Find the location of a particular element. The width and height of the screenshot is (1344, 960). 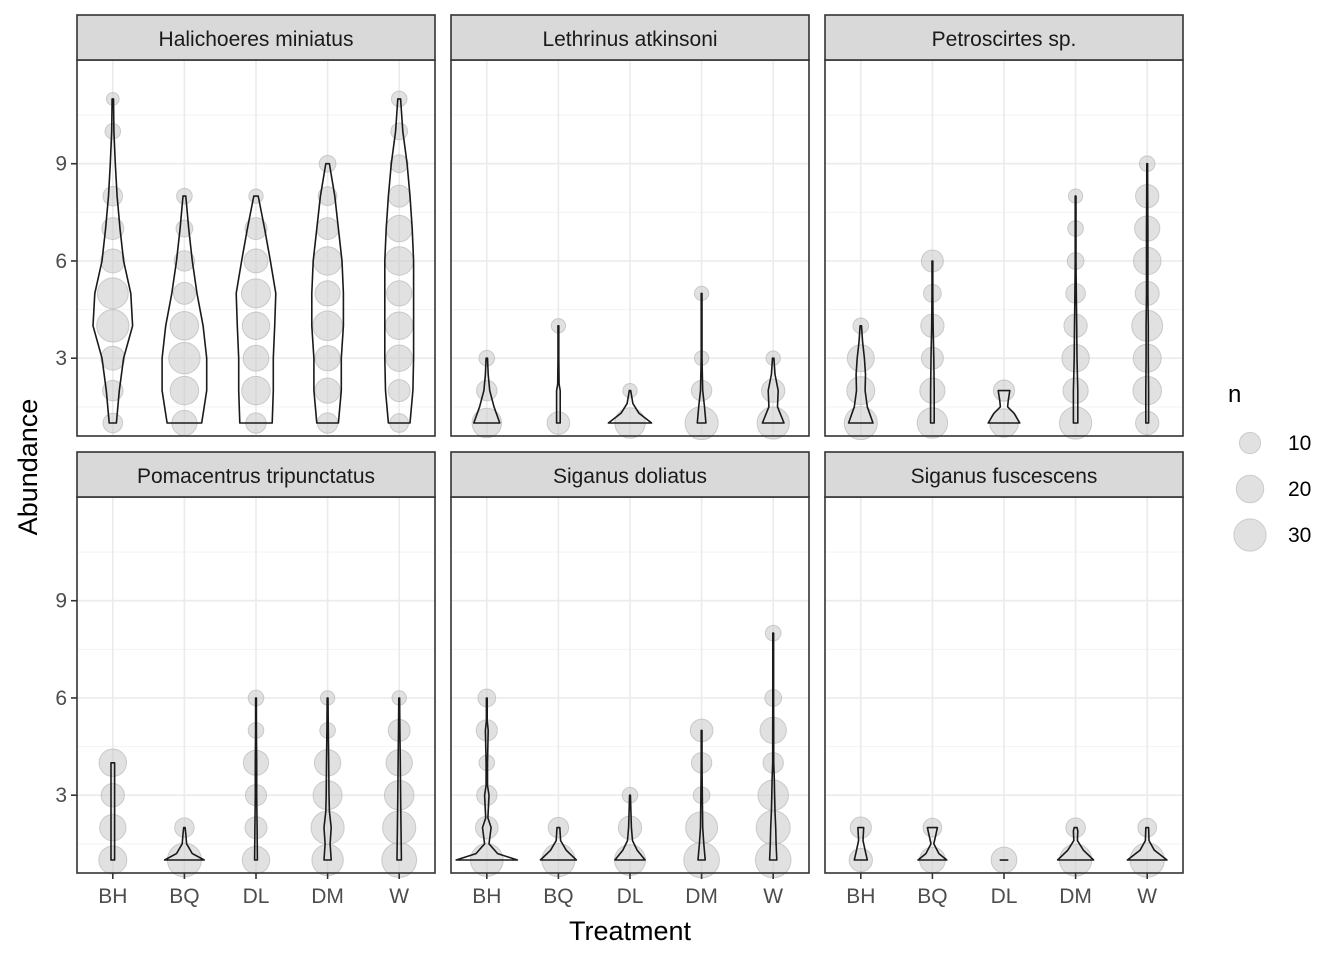

legend-entries: 10 20 30 is located at coordinates (1272, 491).